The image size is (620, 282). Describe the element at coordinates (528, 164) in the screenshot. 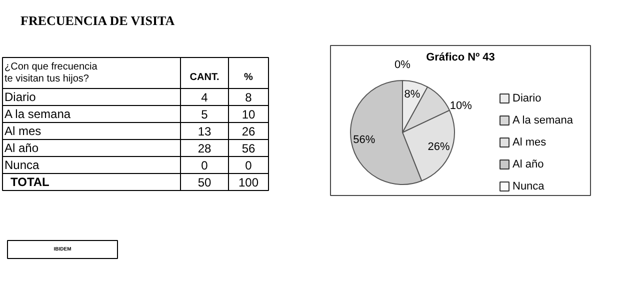

I see `legend-label: Al año` at that location.